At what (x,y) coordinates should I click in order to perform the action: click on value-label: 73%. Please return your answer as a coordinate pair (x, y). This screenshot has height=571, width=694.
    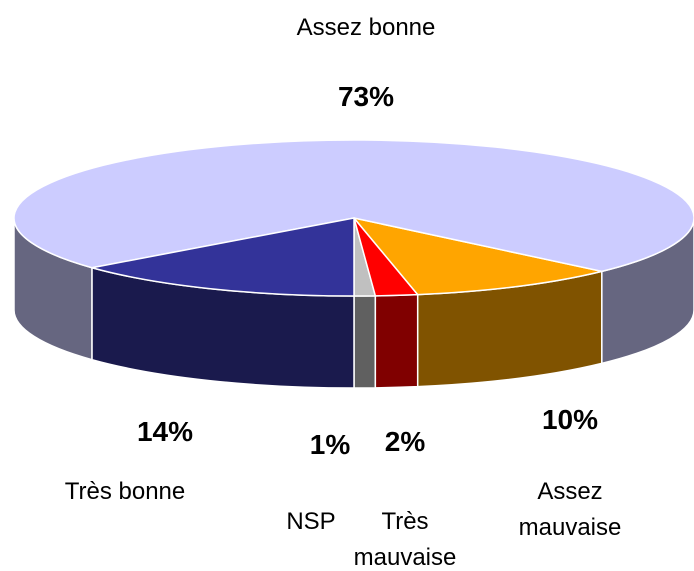
    Looking at the image, I should click on (366, 96).